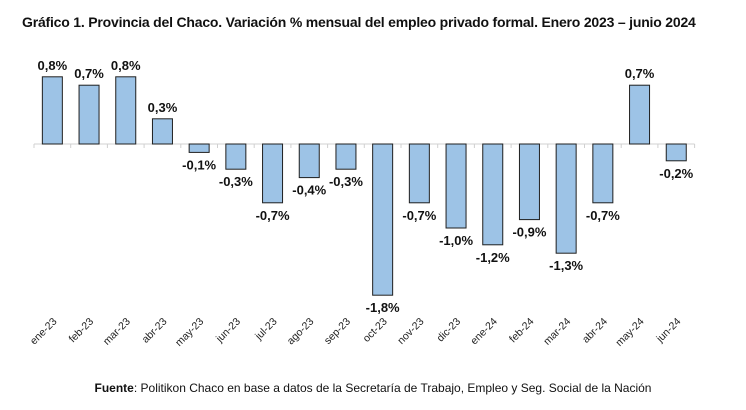  What do you see at coordinates (383, 307) in the screenshot?
I see `data-label: -1,8%` at bounding box center [383, 307].